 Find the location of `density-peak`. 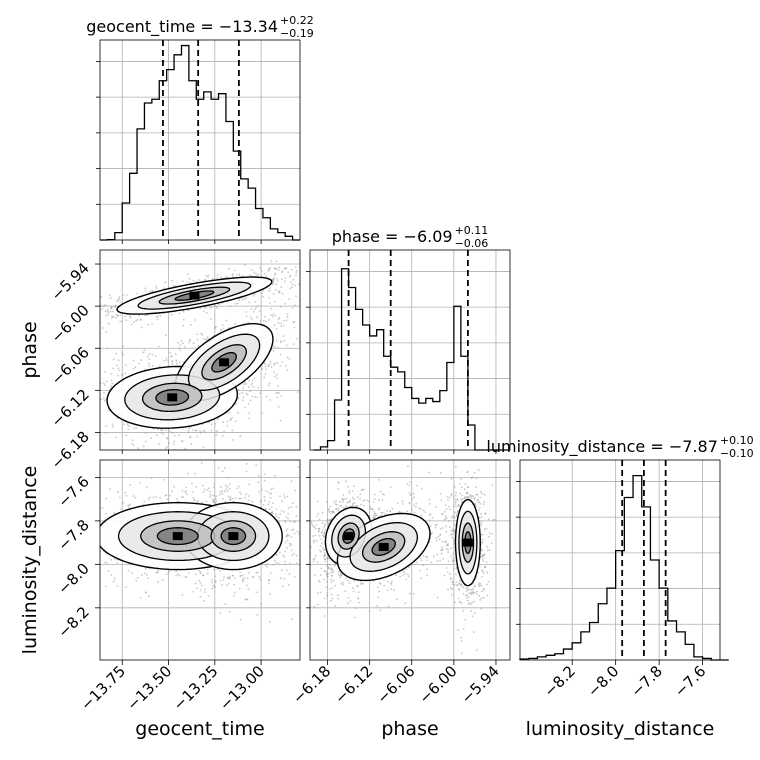

density-peak is located at coordinates (172, 397).